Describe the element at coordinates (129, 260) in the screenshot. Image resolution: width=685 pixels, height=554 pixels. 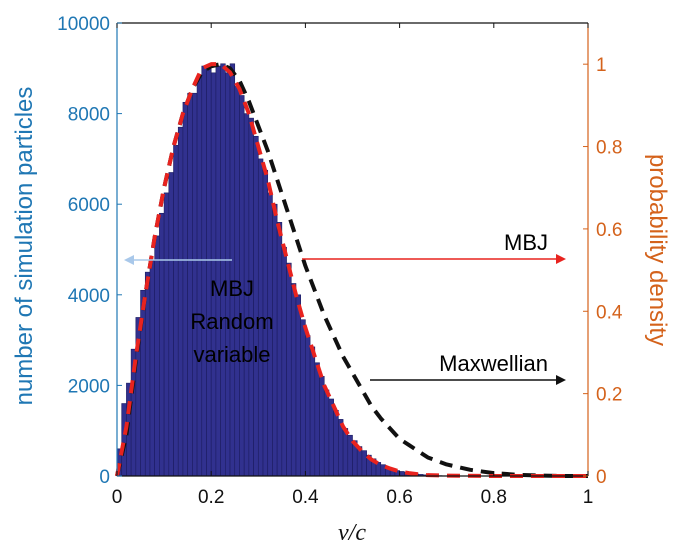
I see `annotation-mbj-random-arrowhead` at that location.